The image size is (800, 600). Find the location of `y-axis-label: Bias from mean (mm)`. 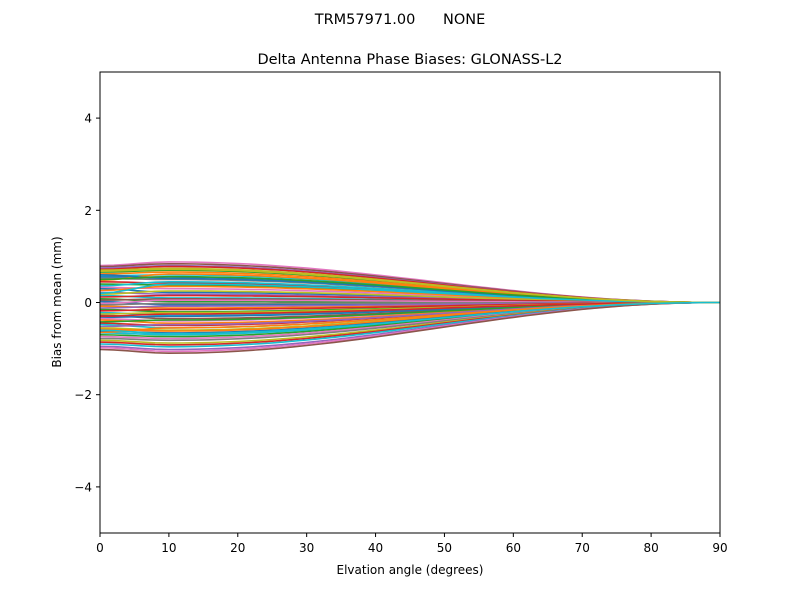

y-axis-label: Bias from mean (mm) is located at coordinates (57, 301).